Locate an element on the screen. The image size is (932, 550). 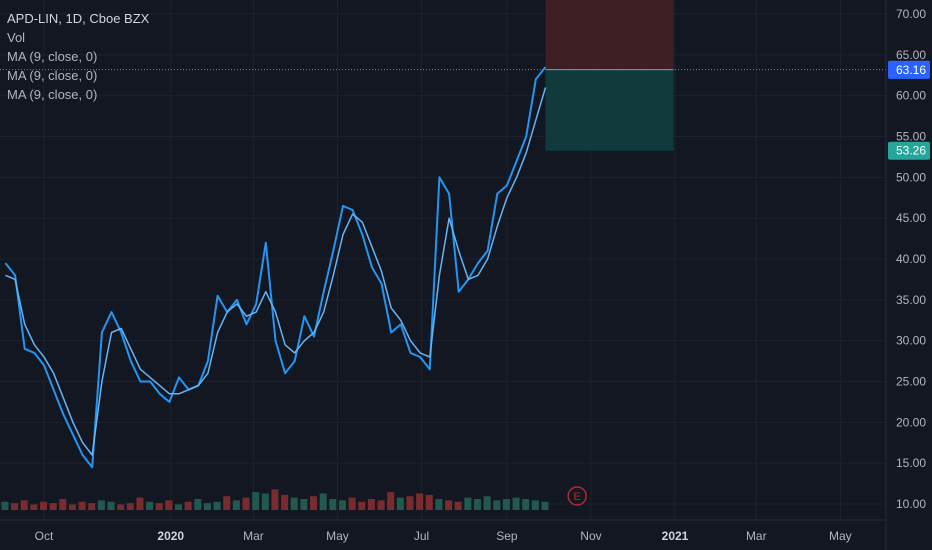
earnings-label: E is located at coordinates (577, 497).